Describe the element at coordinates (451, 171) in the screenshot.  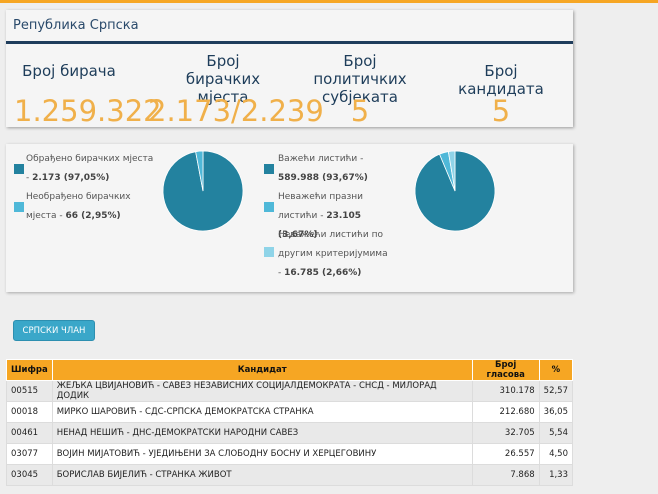
I see `pie-slice-other` at that location.